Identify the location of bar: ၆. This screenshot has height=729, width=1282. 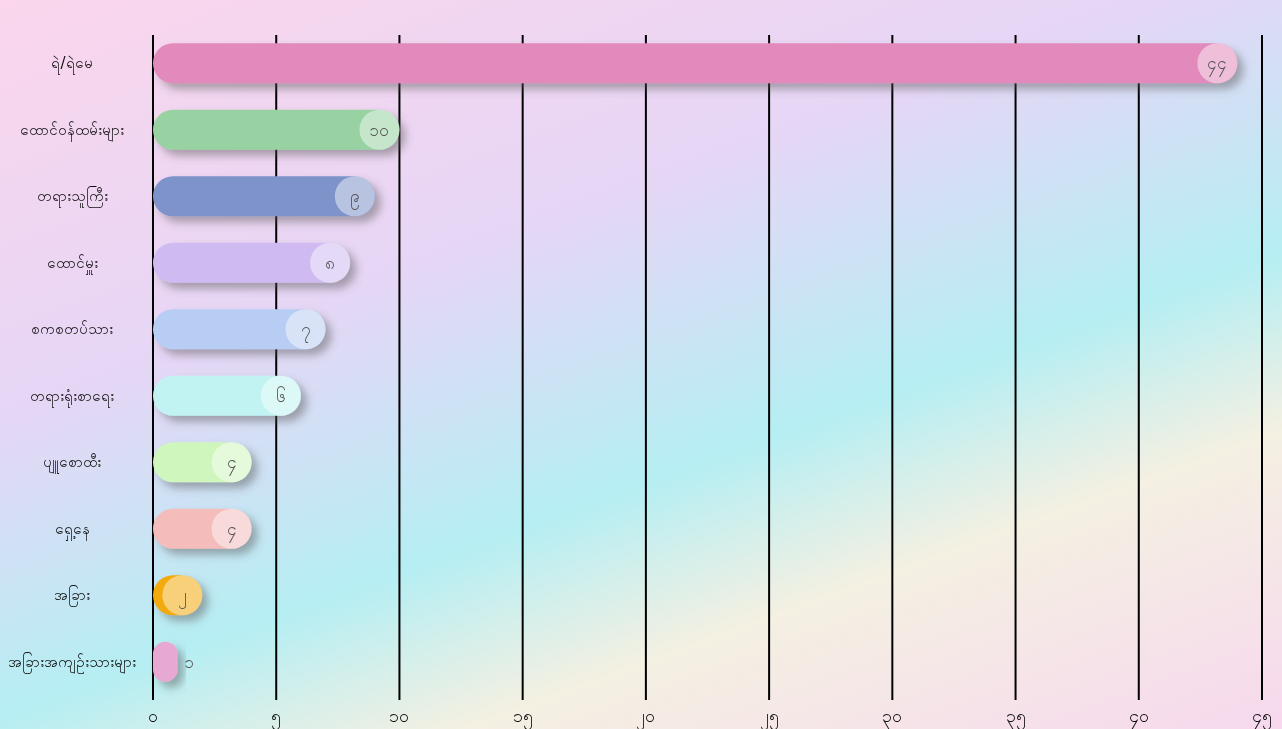
(227, 395).